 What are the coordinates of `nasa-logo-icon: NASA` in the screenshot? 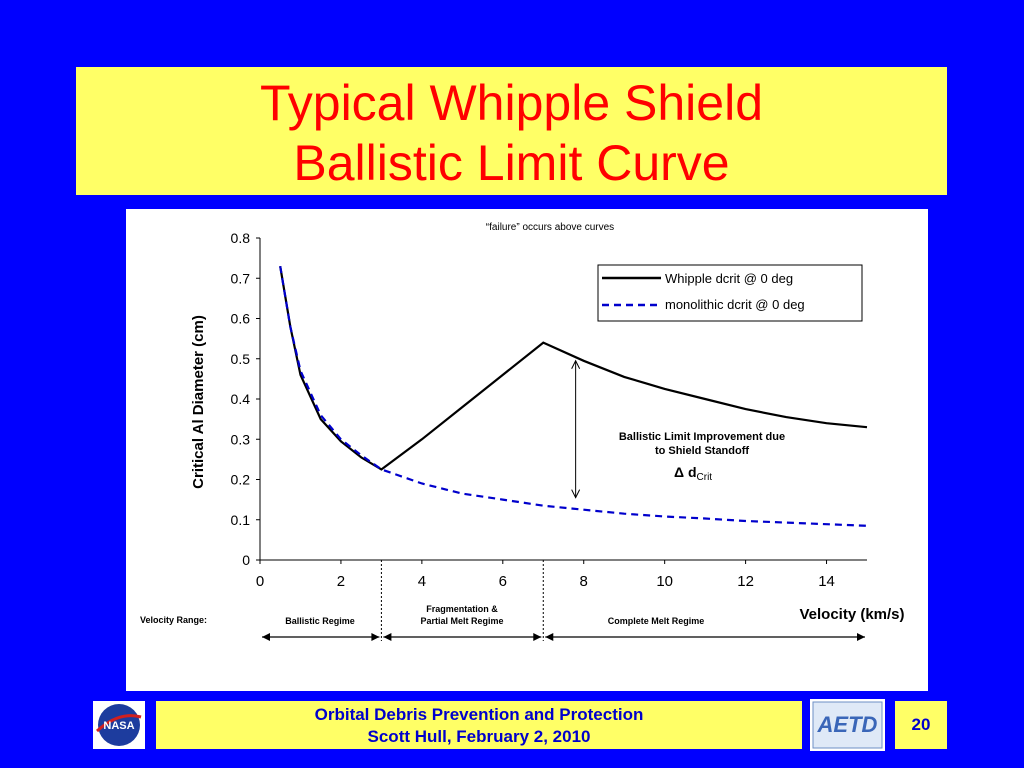 It's located at (118, 725).